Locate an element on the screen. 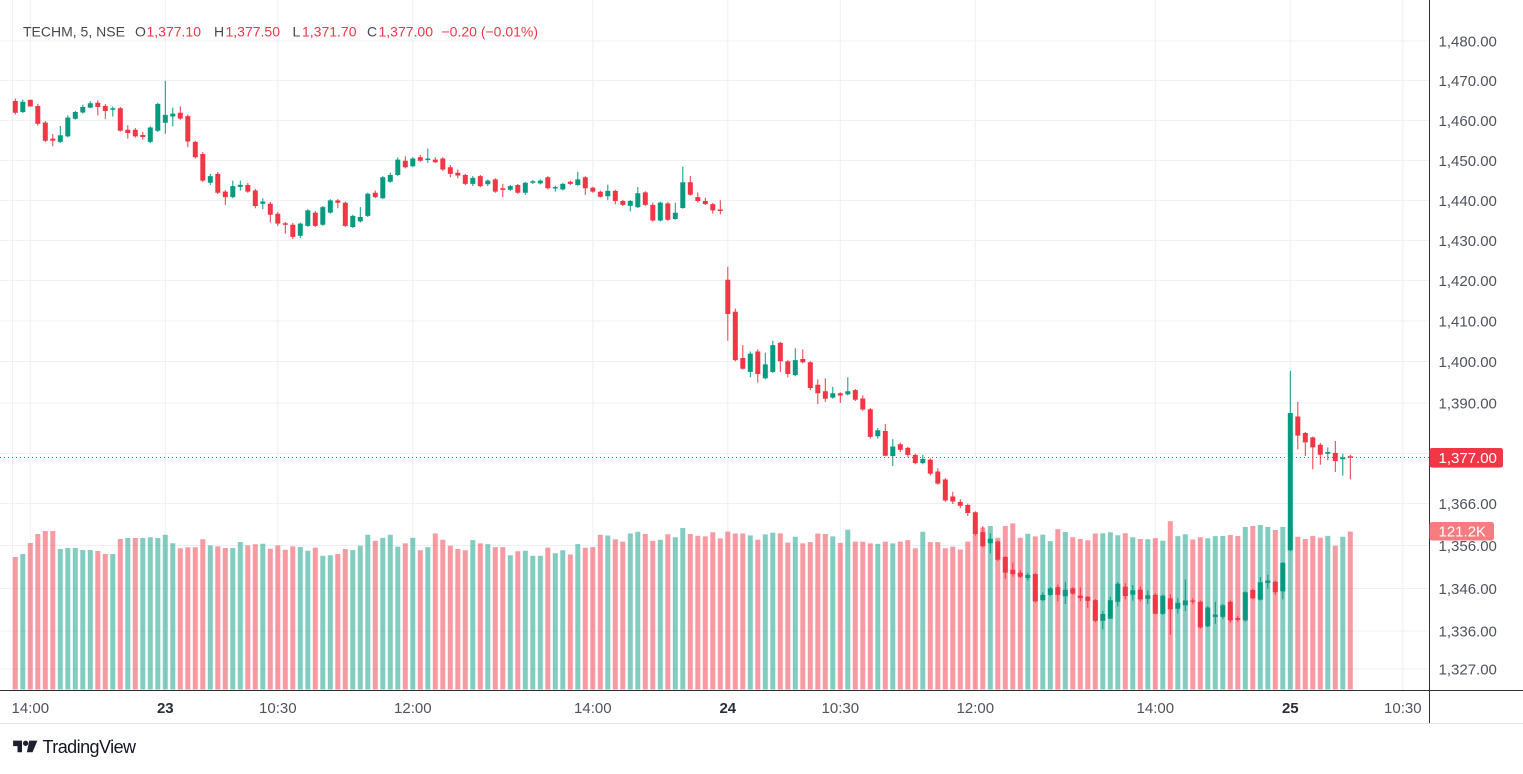 Image resolution: width=1523 pixels, height=774 pixels. svg-text: 1,400.00 is located at coordinates (1468, 362).